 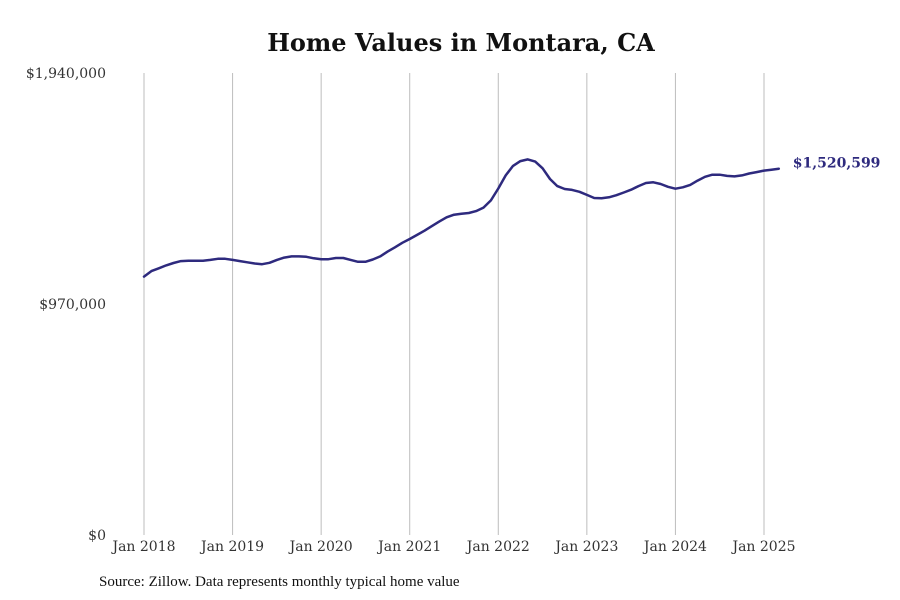 I want to click on chart-title: Home Values in Montara, CA, so click(x=461, y=42).